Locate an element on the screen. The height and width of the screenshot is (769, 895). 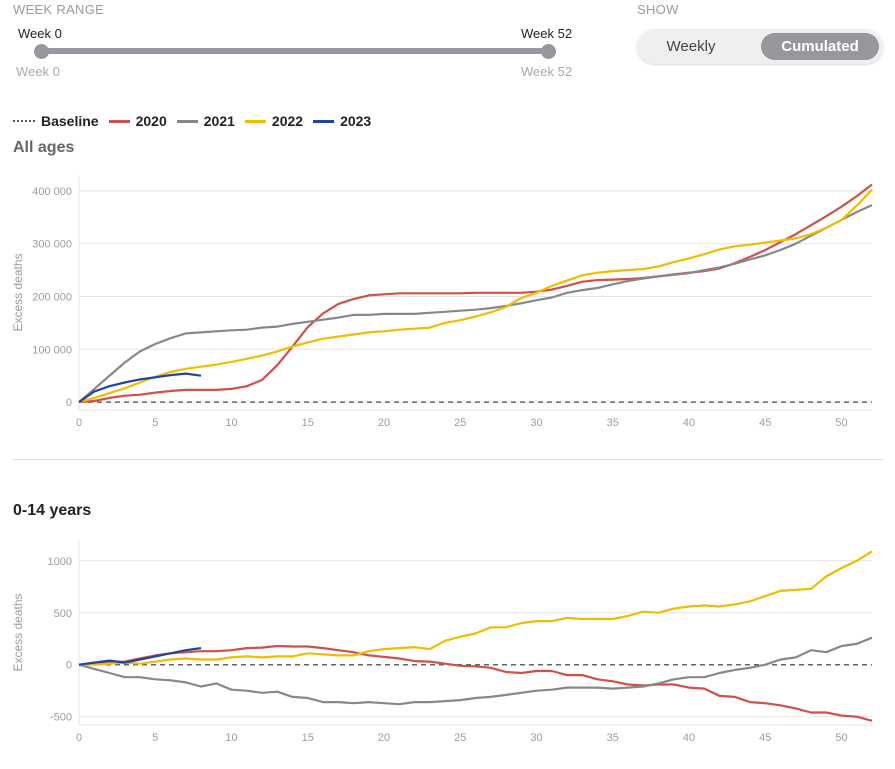
legend-label: 2022 is located at coordinates (287, 121).